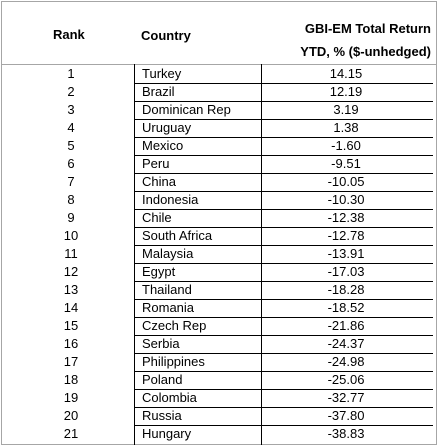 Image resolution: width=441 pixels, height=448 pixels. What do you see at coordinates (159, 271) in the screenshot?
I see `country-cell: Egypt` at bounding box center [159, 271].